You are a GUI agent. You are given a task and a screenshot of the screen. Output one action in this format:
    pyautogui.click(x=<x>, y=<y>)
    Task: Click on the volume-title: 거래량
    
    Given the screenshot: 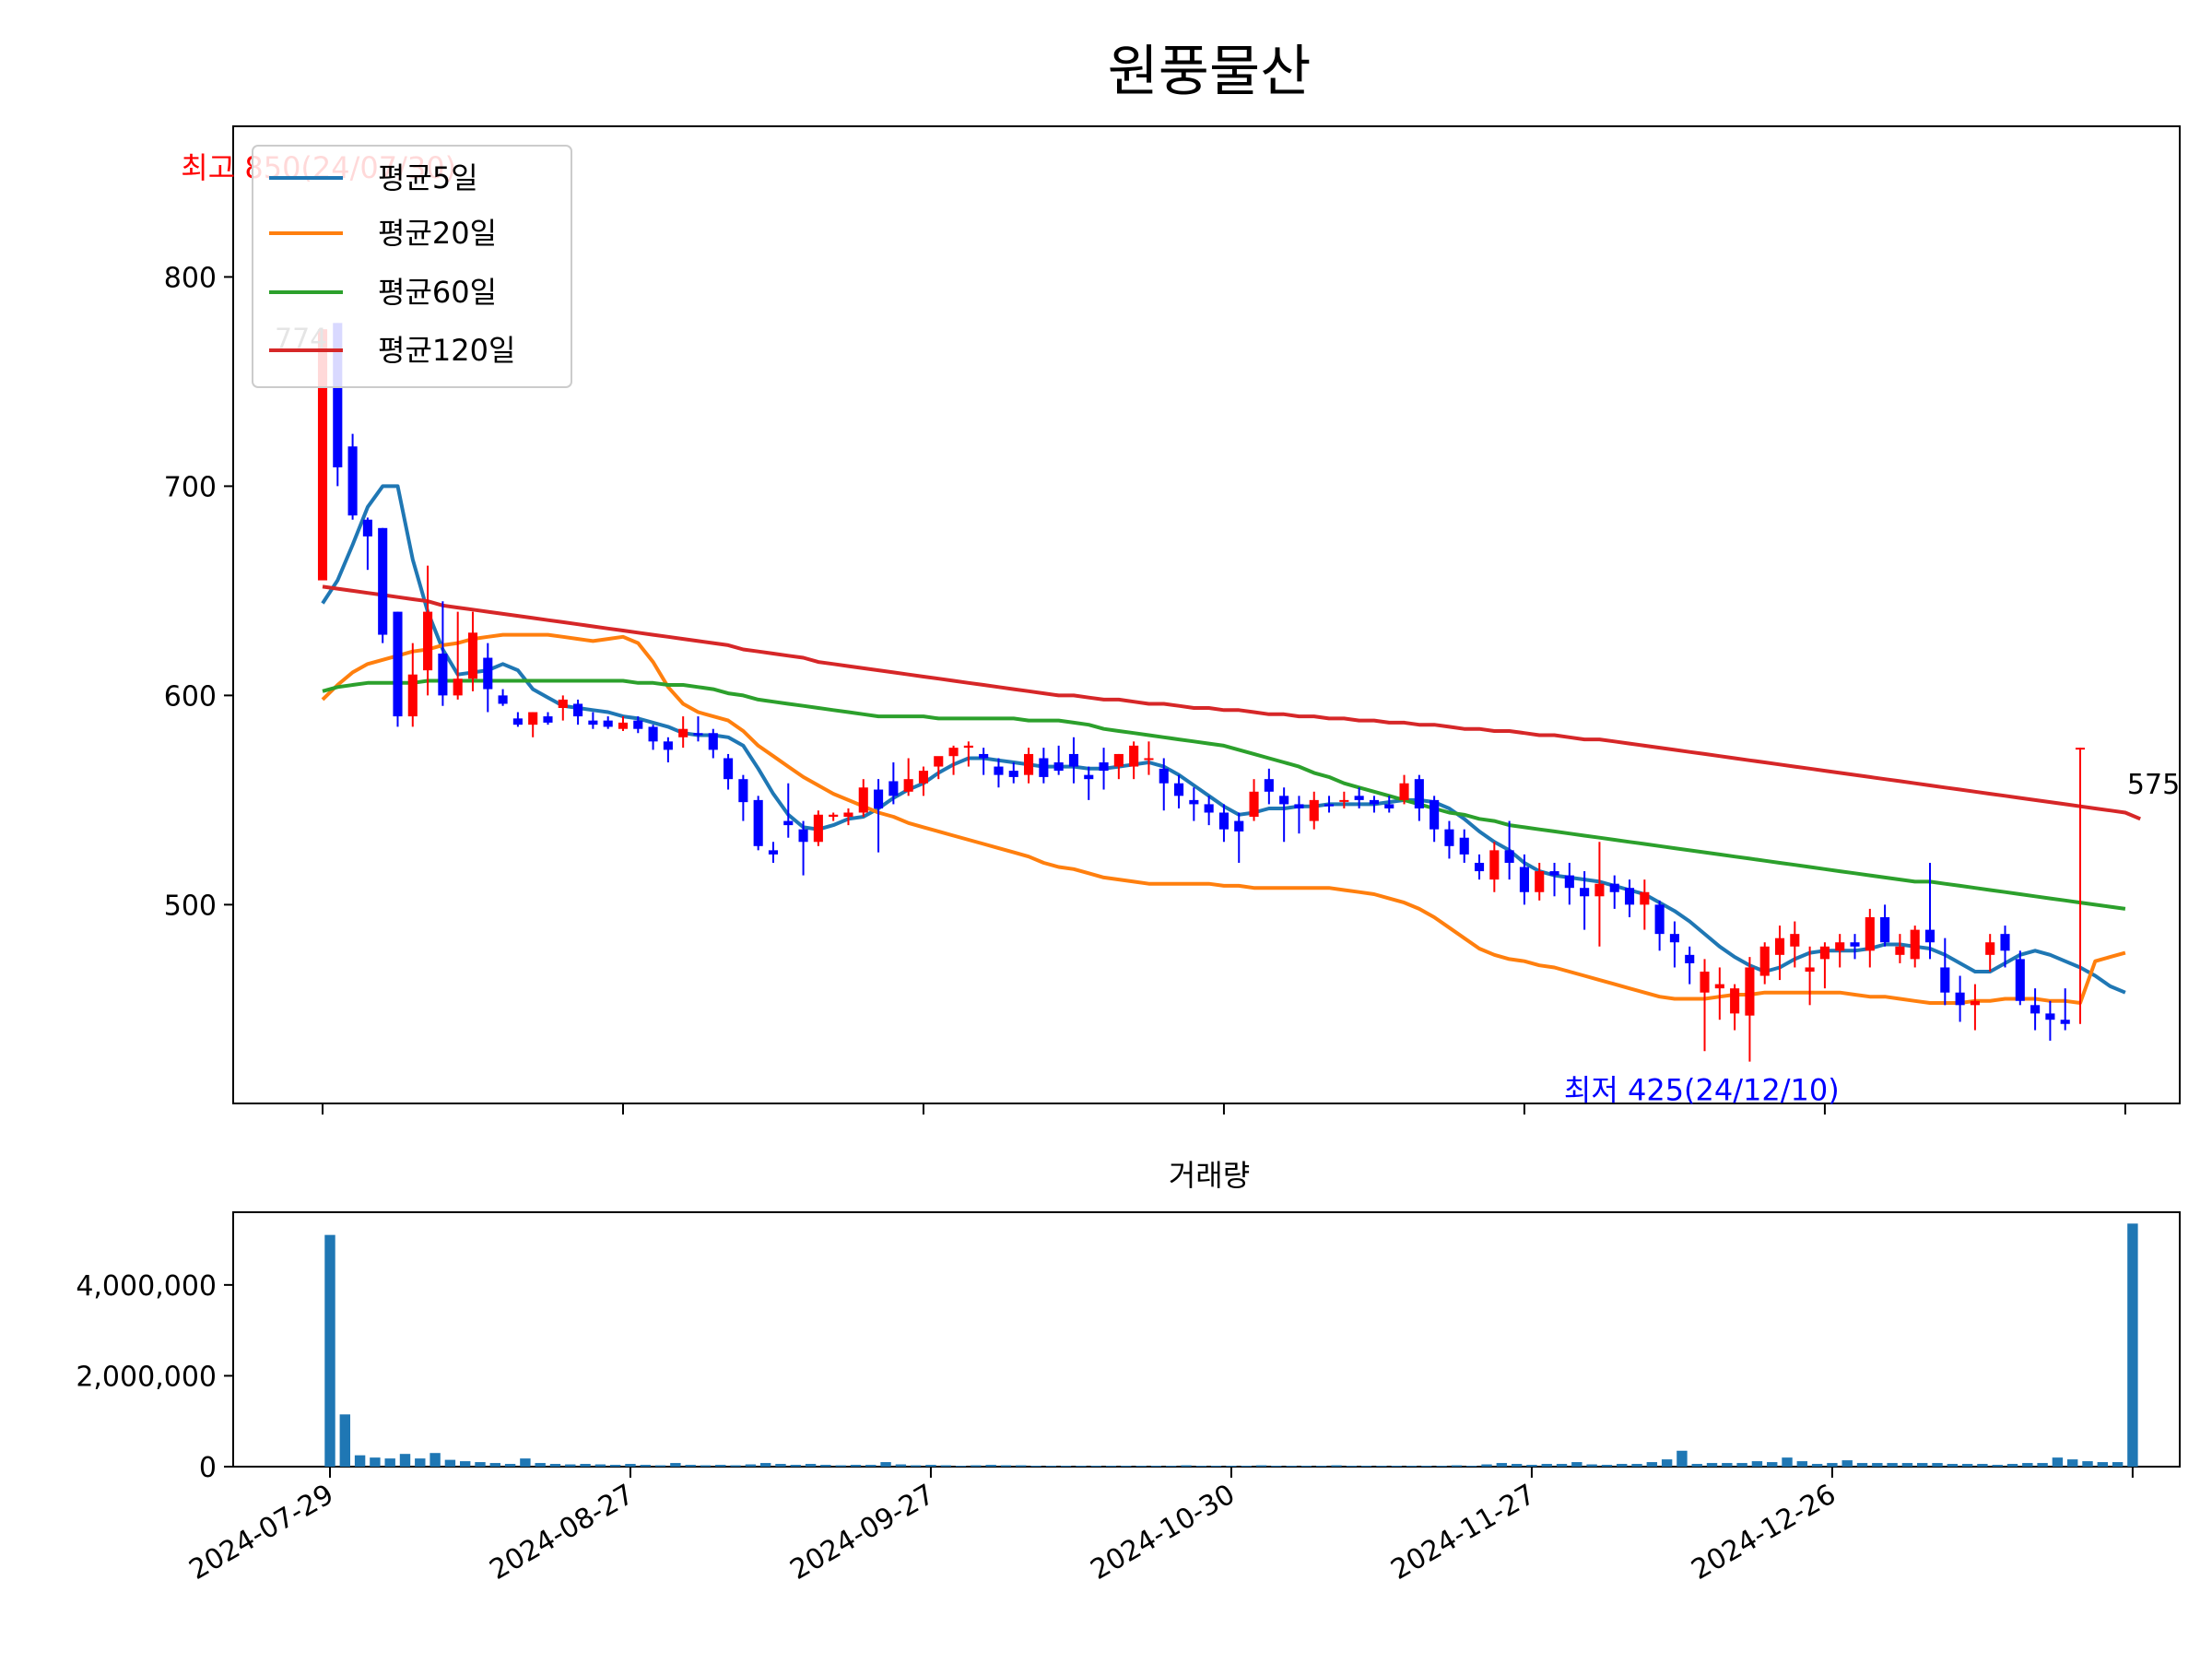 What is the action you would take?
    pyautogui.click(x=1209, y=1175)
    